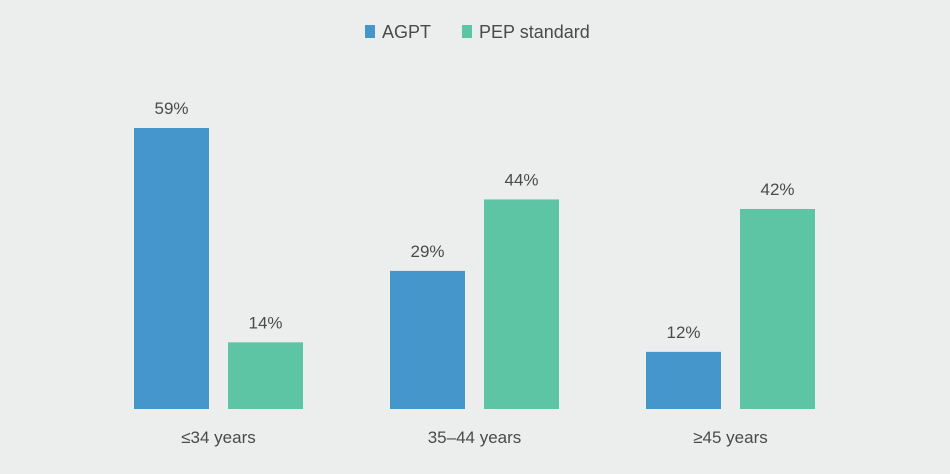  Describe the element at coordinates (370, 31) in the screenshot. I see `legend-swatch-agpt` at that location.